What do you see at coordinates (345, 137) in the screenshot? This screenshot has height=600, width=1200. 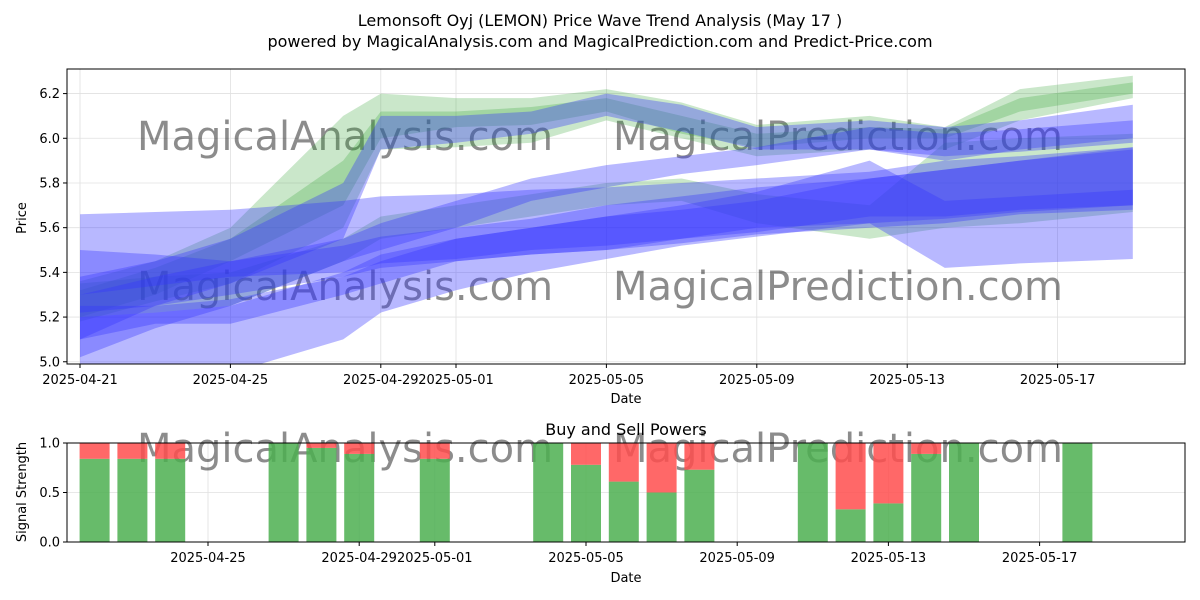 I see `watermark-analysis-top: MagicalAnalysis.com` at bounding box center [345, 137].